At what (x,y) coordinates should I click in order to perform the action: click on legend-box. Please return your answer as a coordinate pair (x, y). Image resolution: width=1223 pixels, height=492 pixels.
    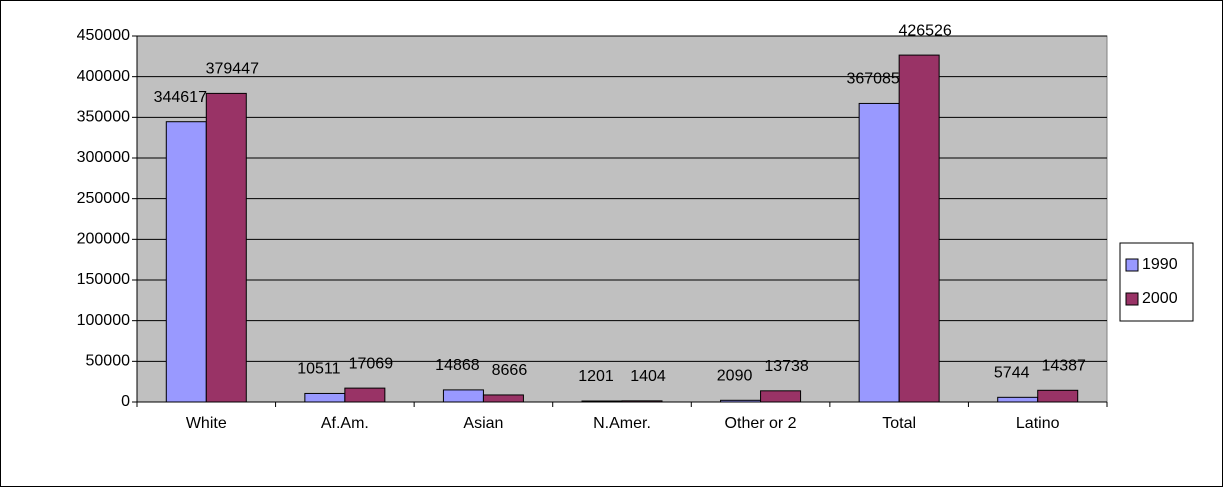
    Looking at the image, I should click on (1156, 282).